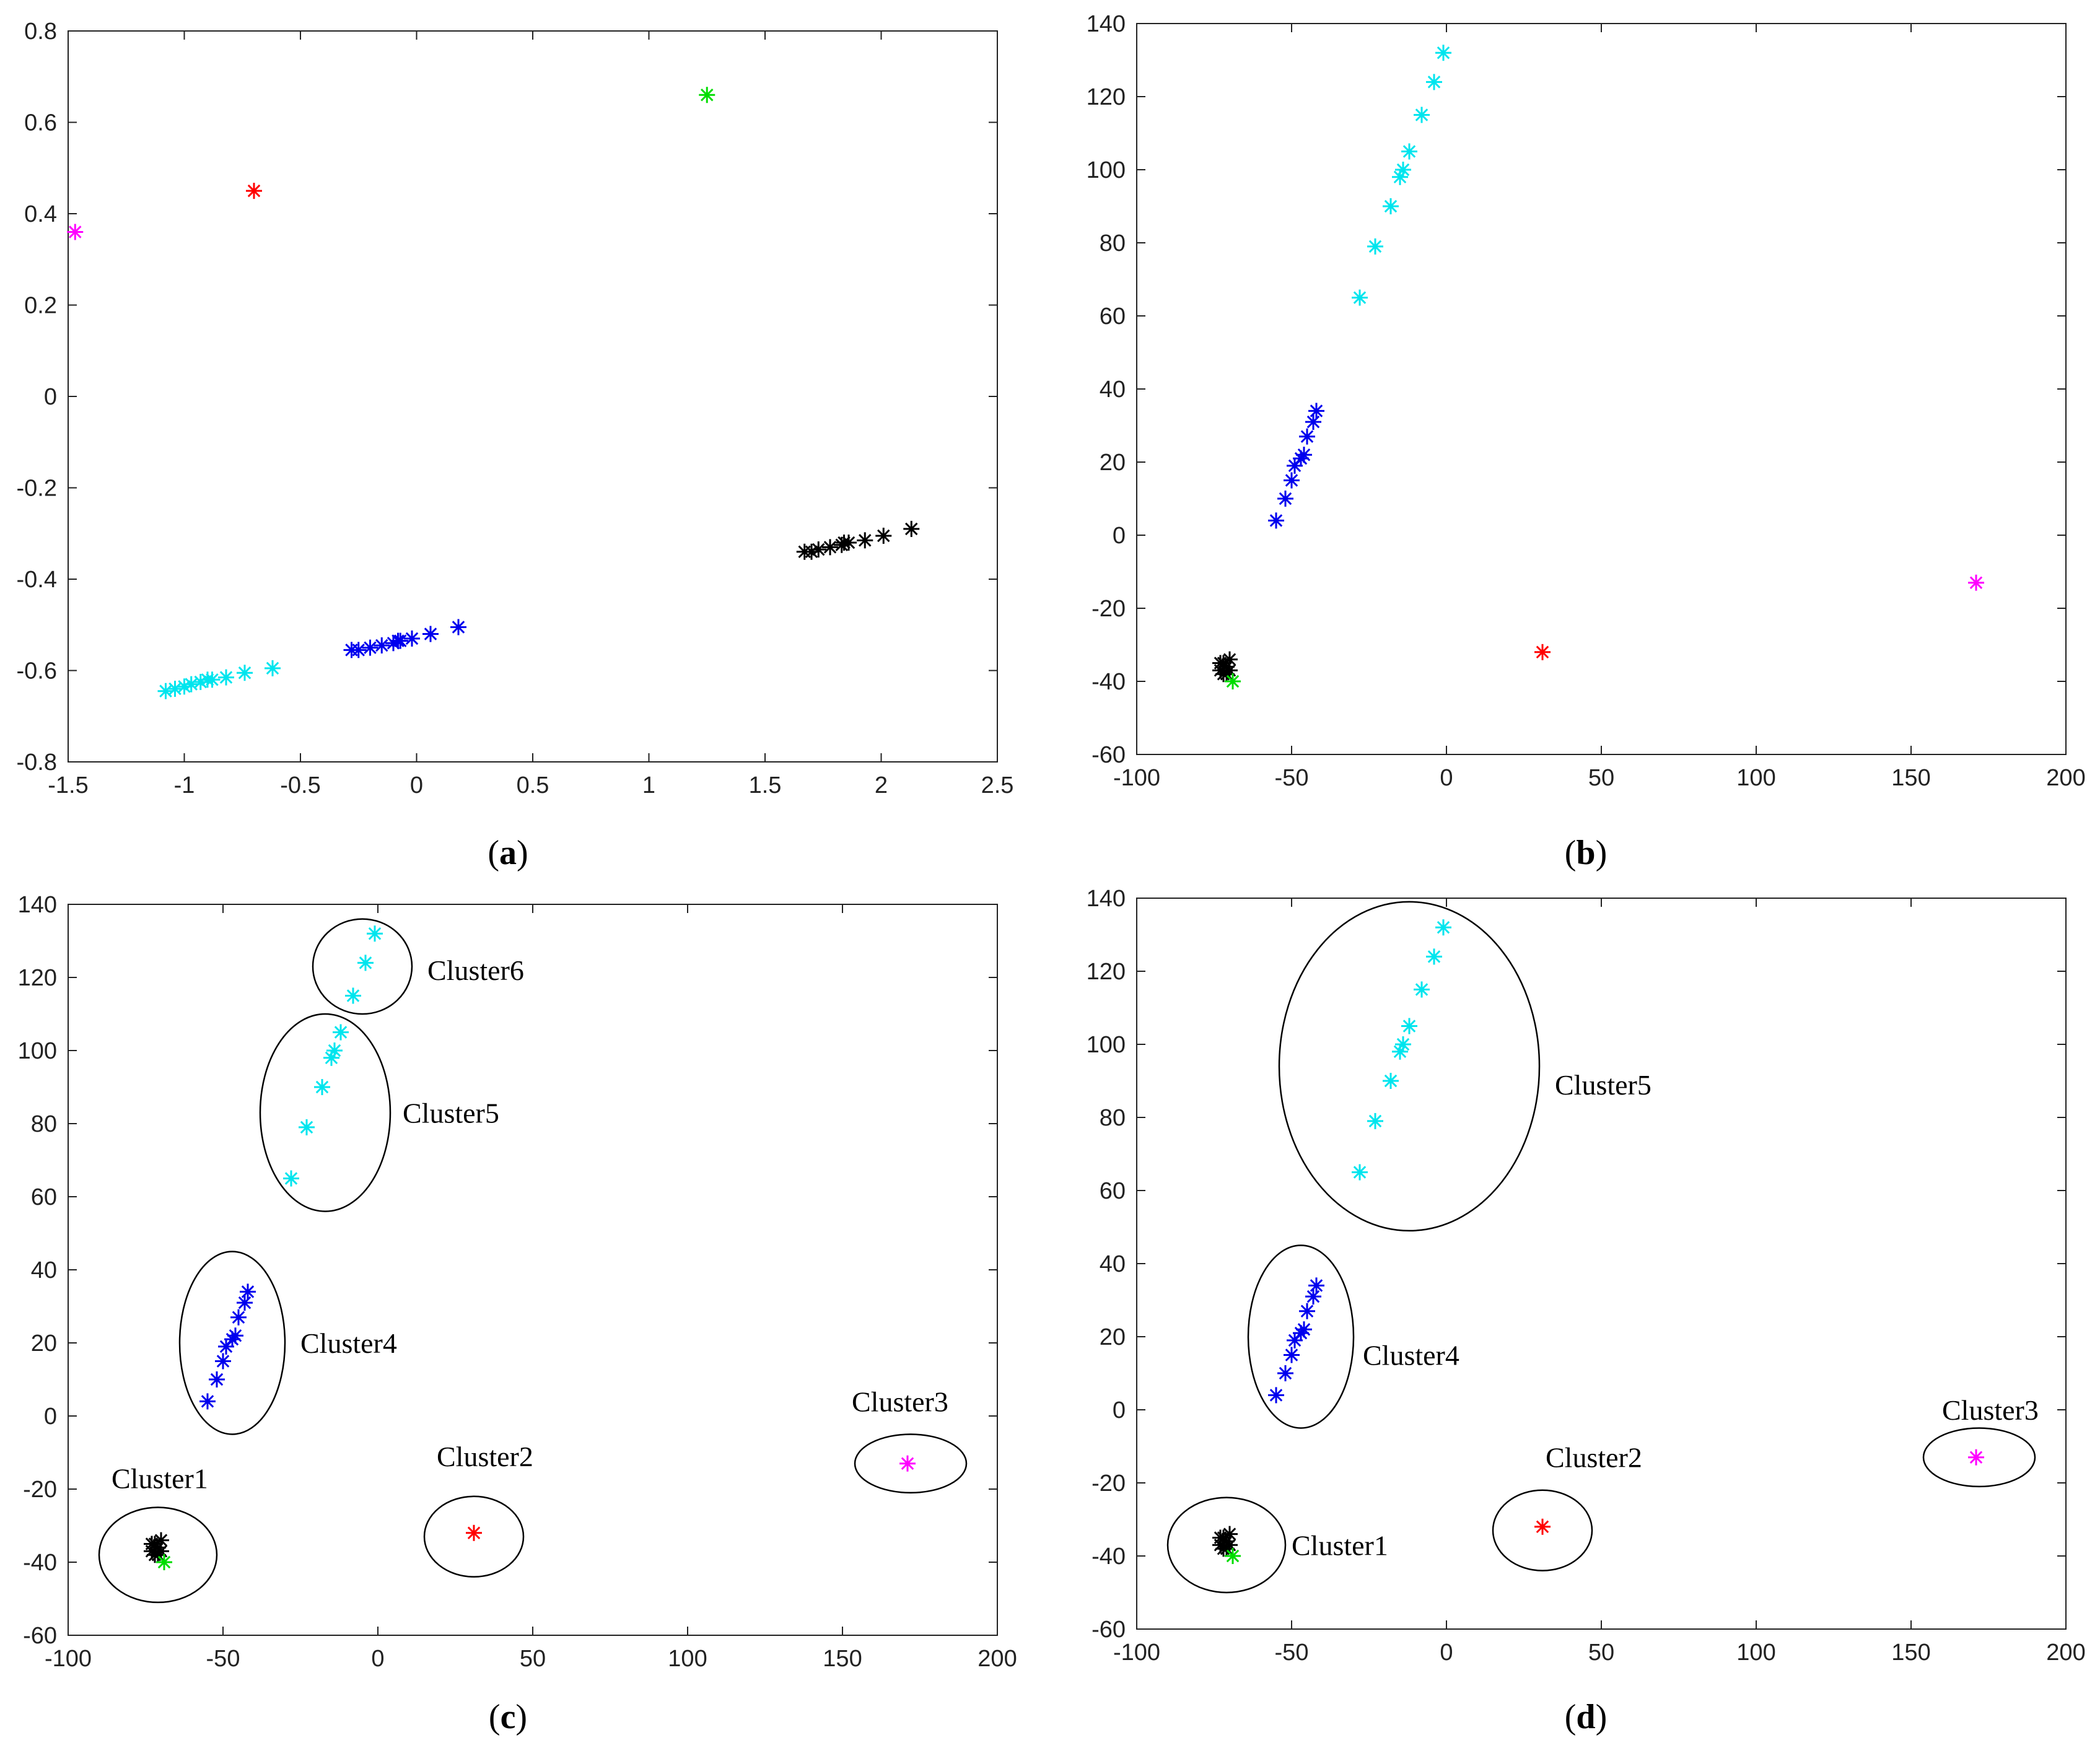  Describe the element at coordinates (1585, 853) in the screenshot. I see `panel-b-label-letter: b` at that location.